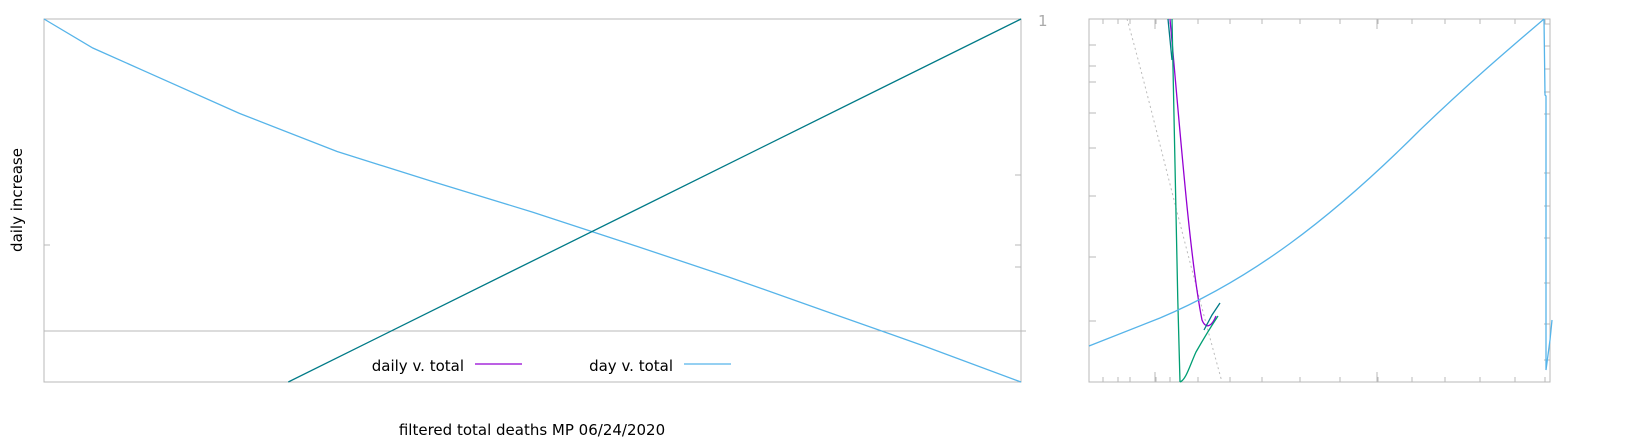  Describe the element at coordinates (631, 366) in the screenshot. I see `legend-label-day: day v. total` at that location.